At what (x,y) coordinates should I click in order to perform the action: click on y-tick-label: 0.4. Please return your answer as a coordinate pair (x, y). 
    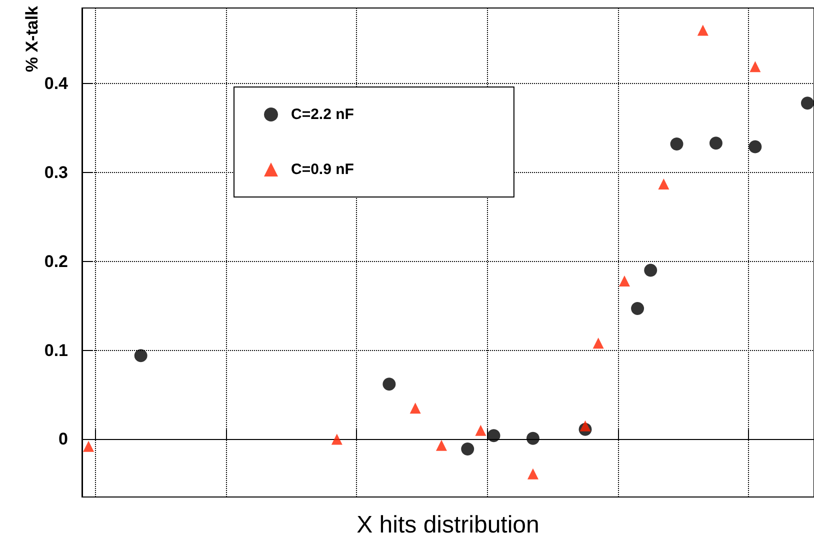
    Looking at the image, I should click on (56, 84).